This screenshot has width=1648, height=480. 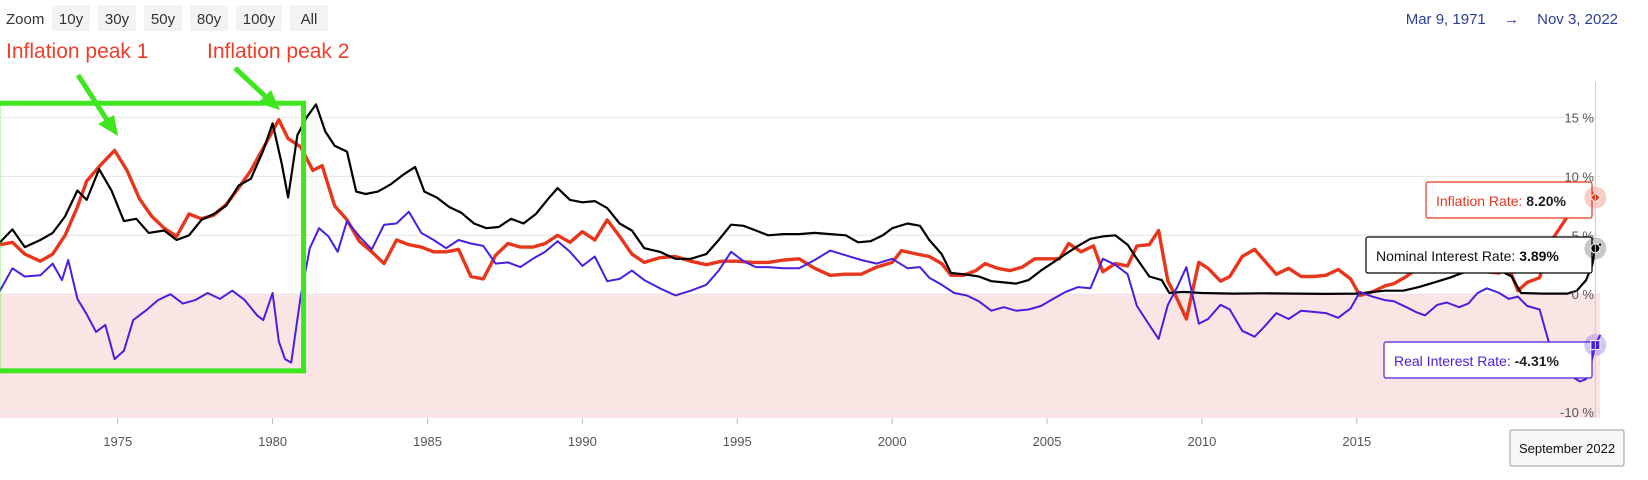 I want to click on x-axis: 1975 1980 1985 1990 1995 2000 2005 2010 2015, so click(x=737, y=433).